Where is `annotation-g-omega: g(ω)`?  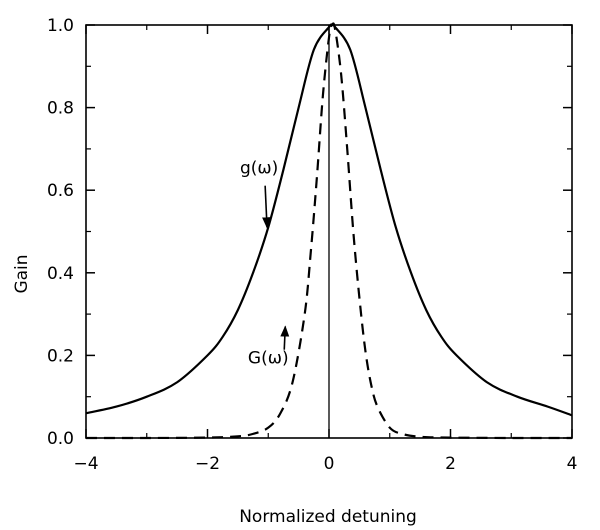
annotation-g-omega: g(ω) is located at coordinates (259, 169).